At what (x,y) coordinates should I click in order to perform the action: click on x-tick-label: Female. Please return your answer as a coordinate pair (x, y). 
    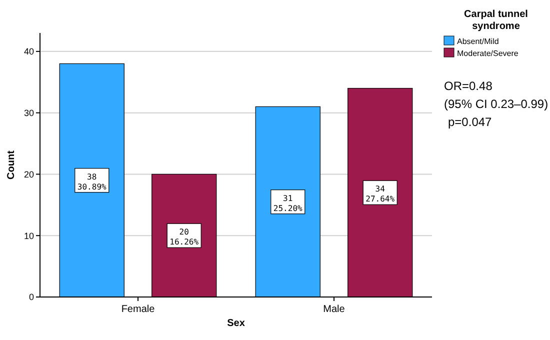
    Looking at the image, I should click on (138, 309).